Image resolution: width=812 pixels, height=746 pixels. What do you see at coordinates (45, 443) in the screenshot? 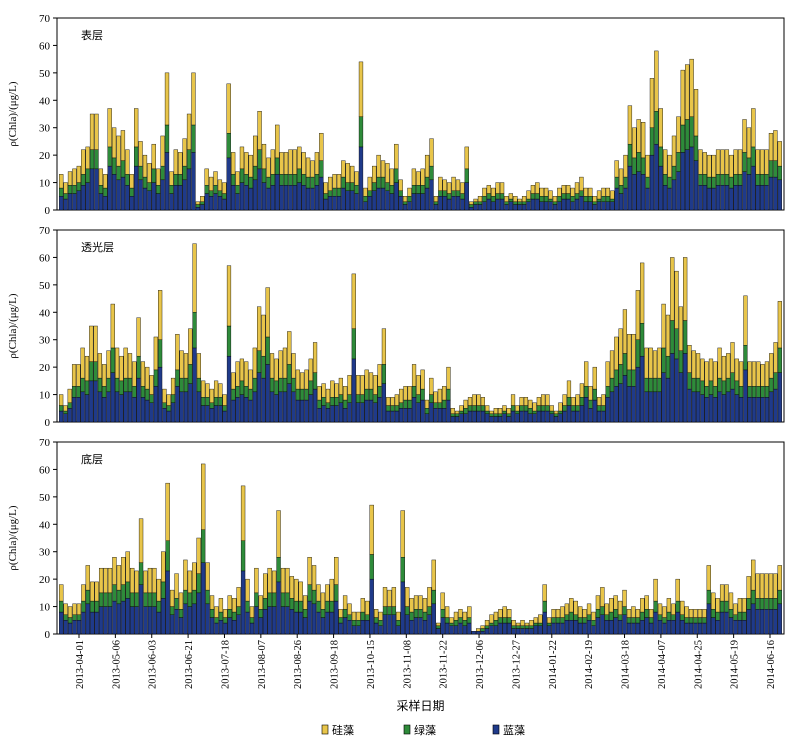
I see `y-tick-label: 70` at bounding box center [45, 443].